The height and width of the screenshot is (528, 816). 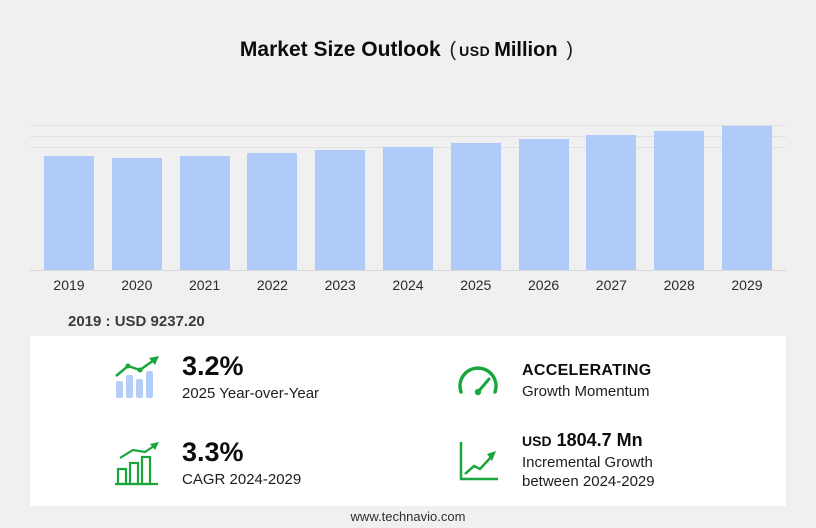 I want to click on momentum-value: ACCELERATING, so click(x=587, y=371).